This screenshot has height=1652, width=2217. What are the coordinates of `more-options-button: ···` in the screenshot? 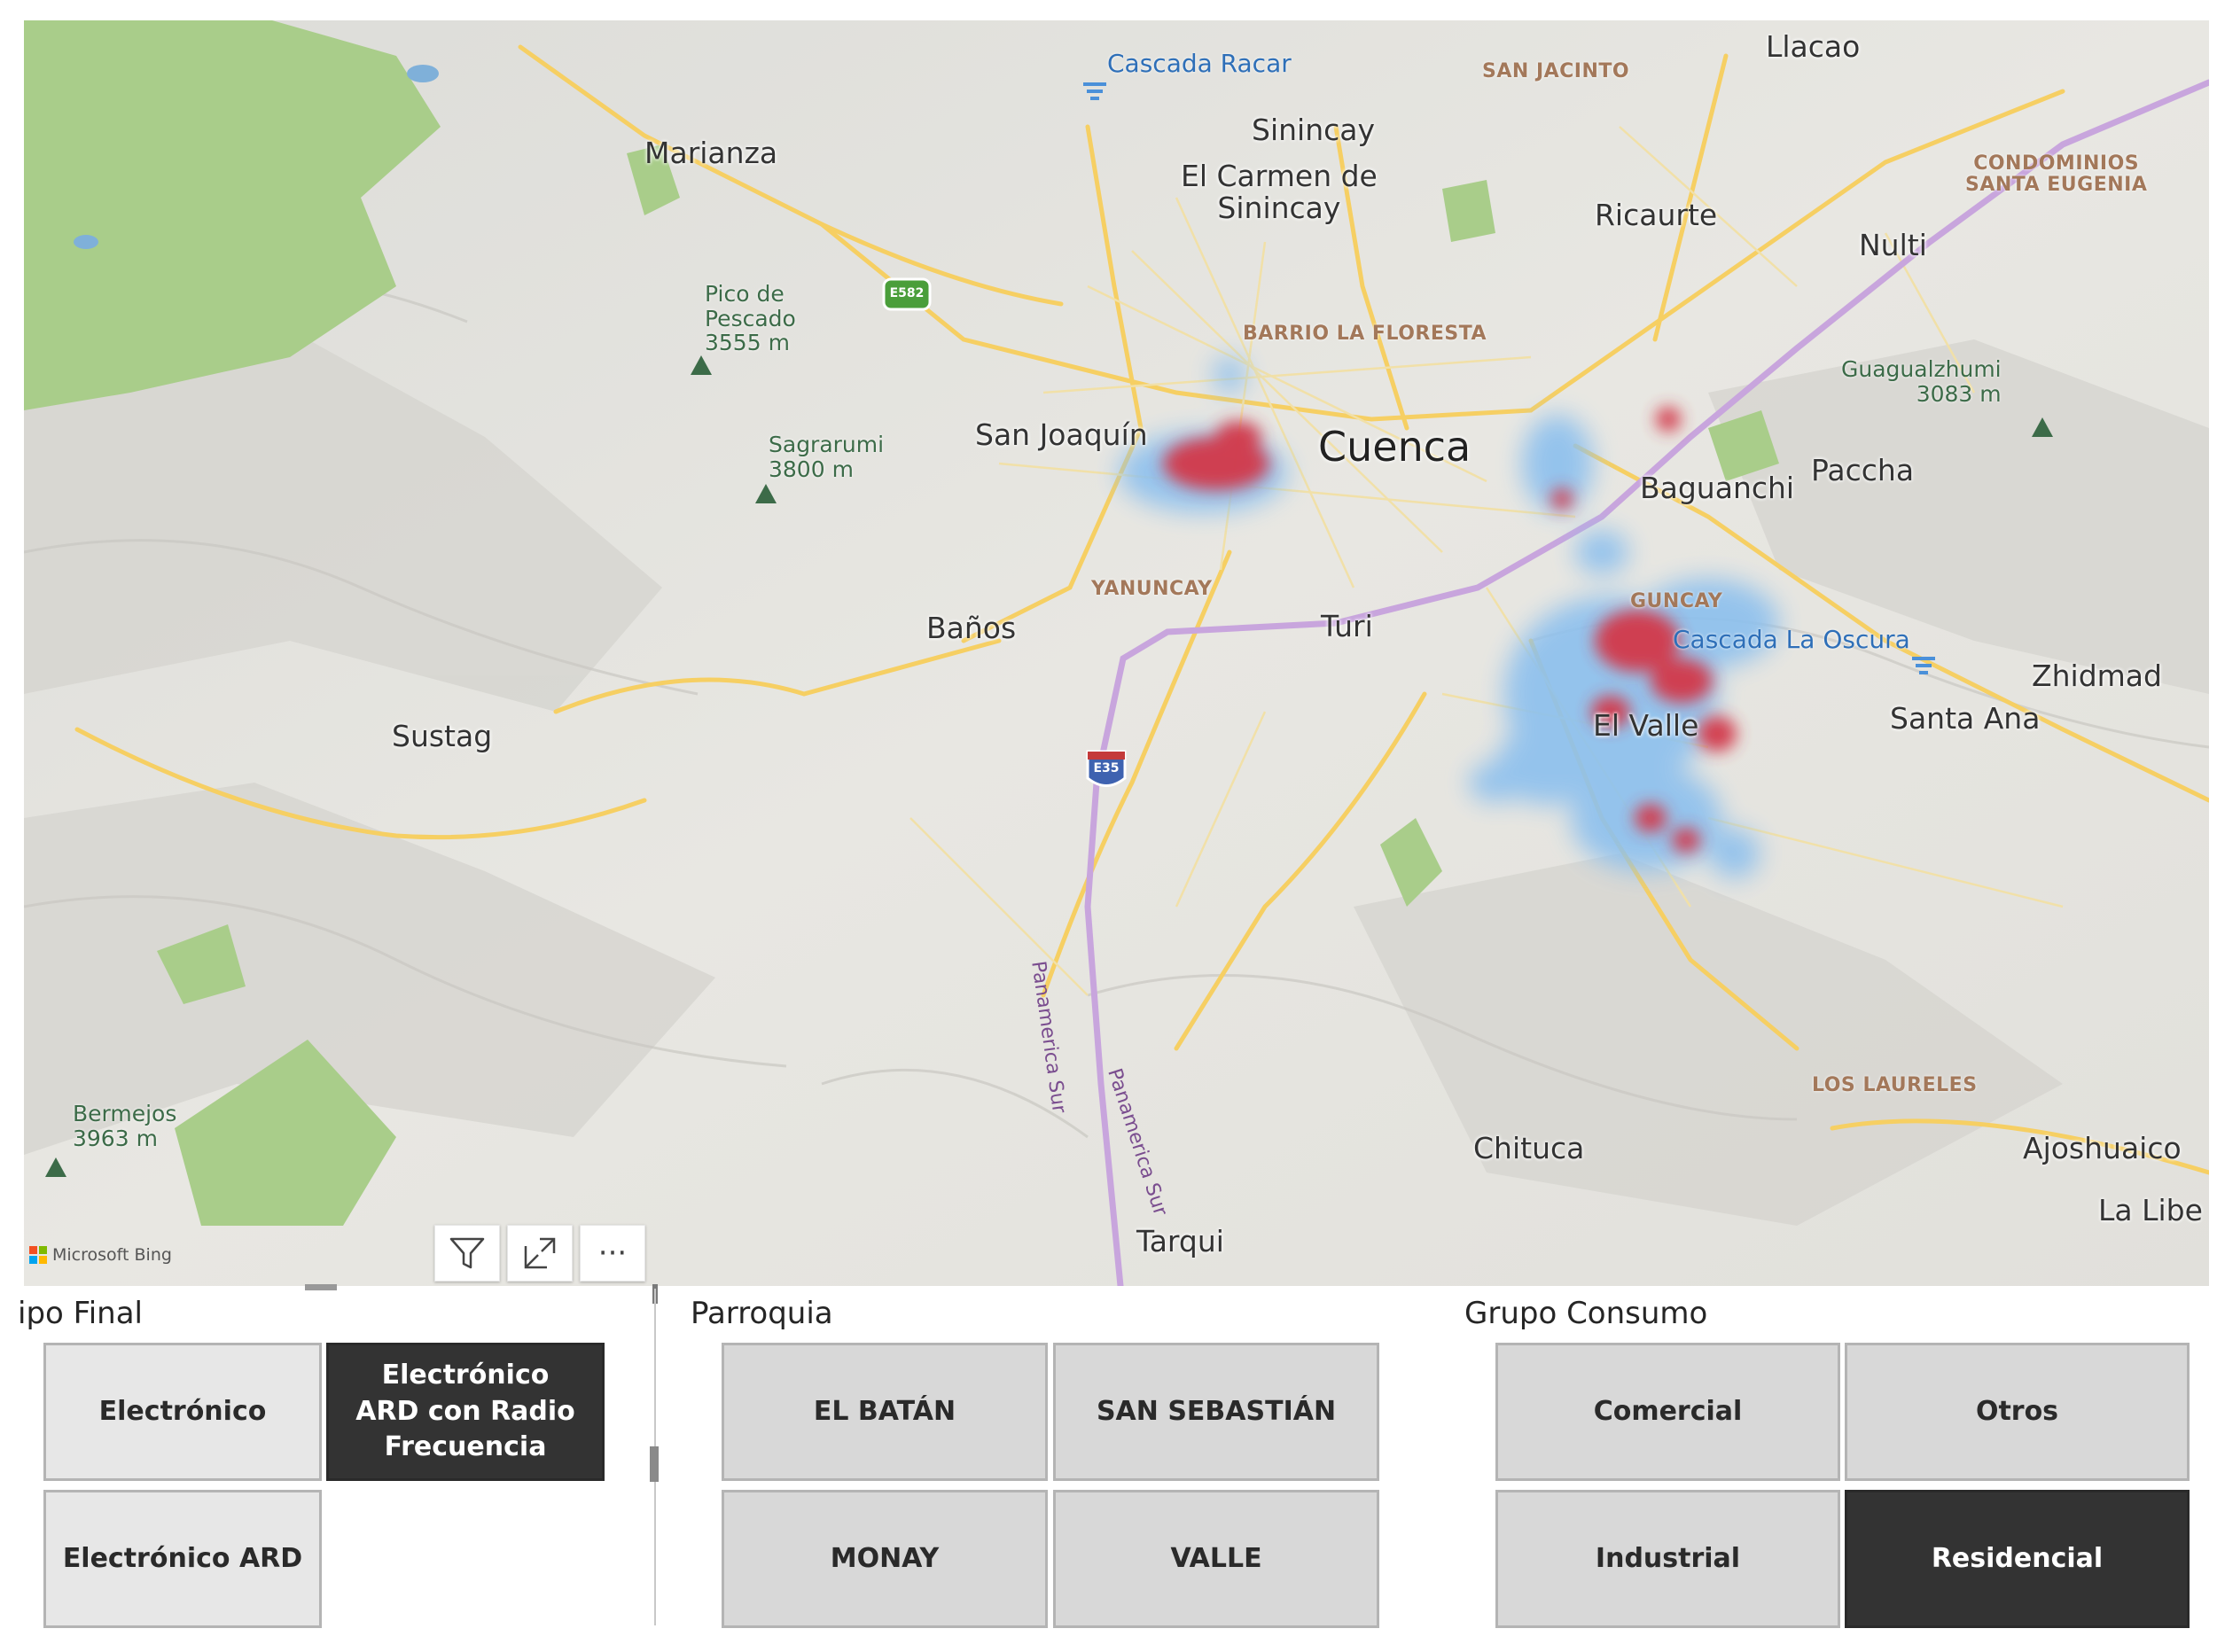 It's located at (612, 1253).